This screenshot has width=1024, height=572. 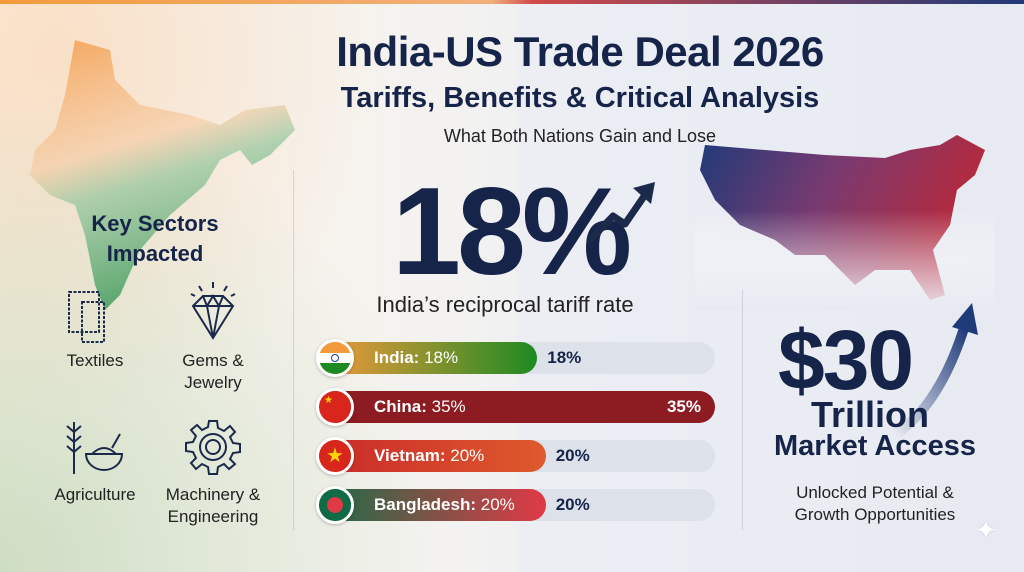 I want to click on headline-caption: India’s reciprocal tariff rate, so click(x=505, y=304).